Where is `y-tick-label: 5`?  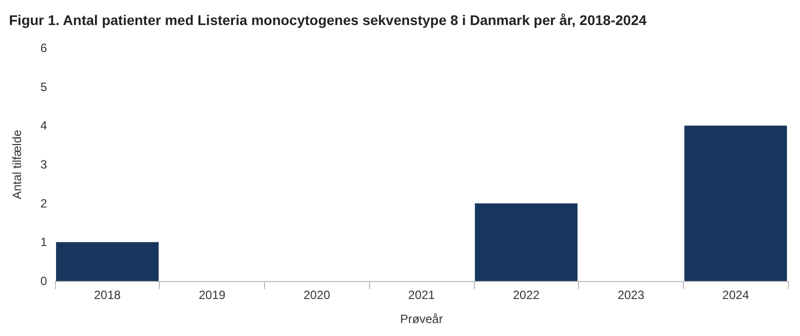
y-tick-label: 5 is located at coordinates (44, 87).